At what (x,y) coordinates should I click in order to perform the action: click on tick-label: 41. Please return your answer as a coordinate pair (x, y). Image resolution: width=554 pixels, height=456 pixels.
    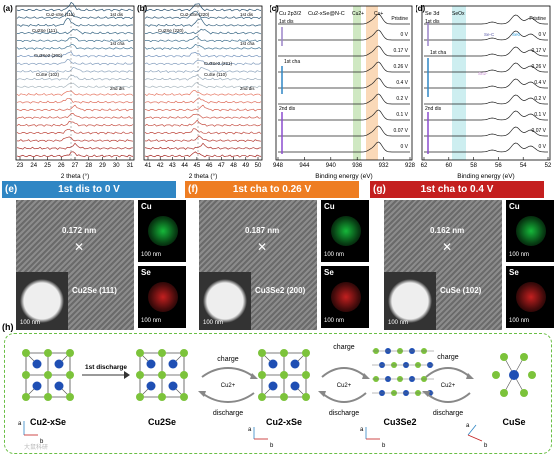
    Looking at the image, I should click on (148, 166).